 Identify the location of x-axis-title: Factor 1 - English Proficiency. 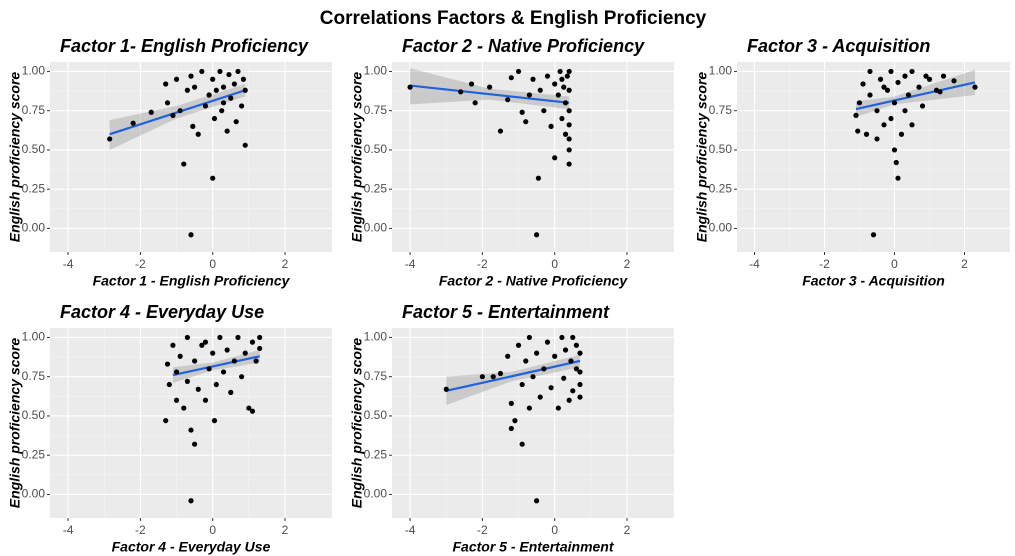
(192, 281).